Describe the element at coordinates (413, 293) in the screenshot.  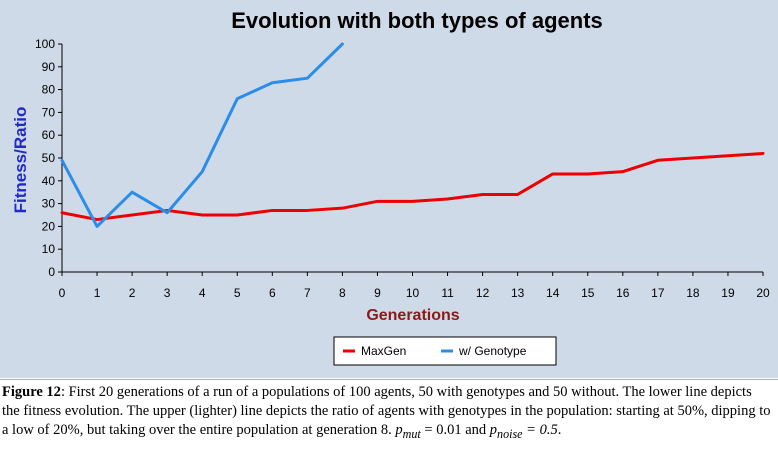
I see `x-tick-label: 10` at that location.